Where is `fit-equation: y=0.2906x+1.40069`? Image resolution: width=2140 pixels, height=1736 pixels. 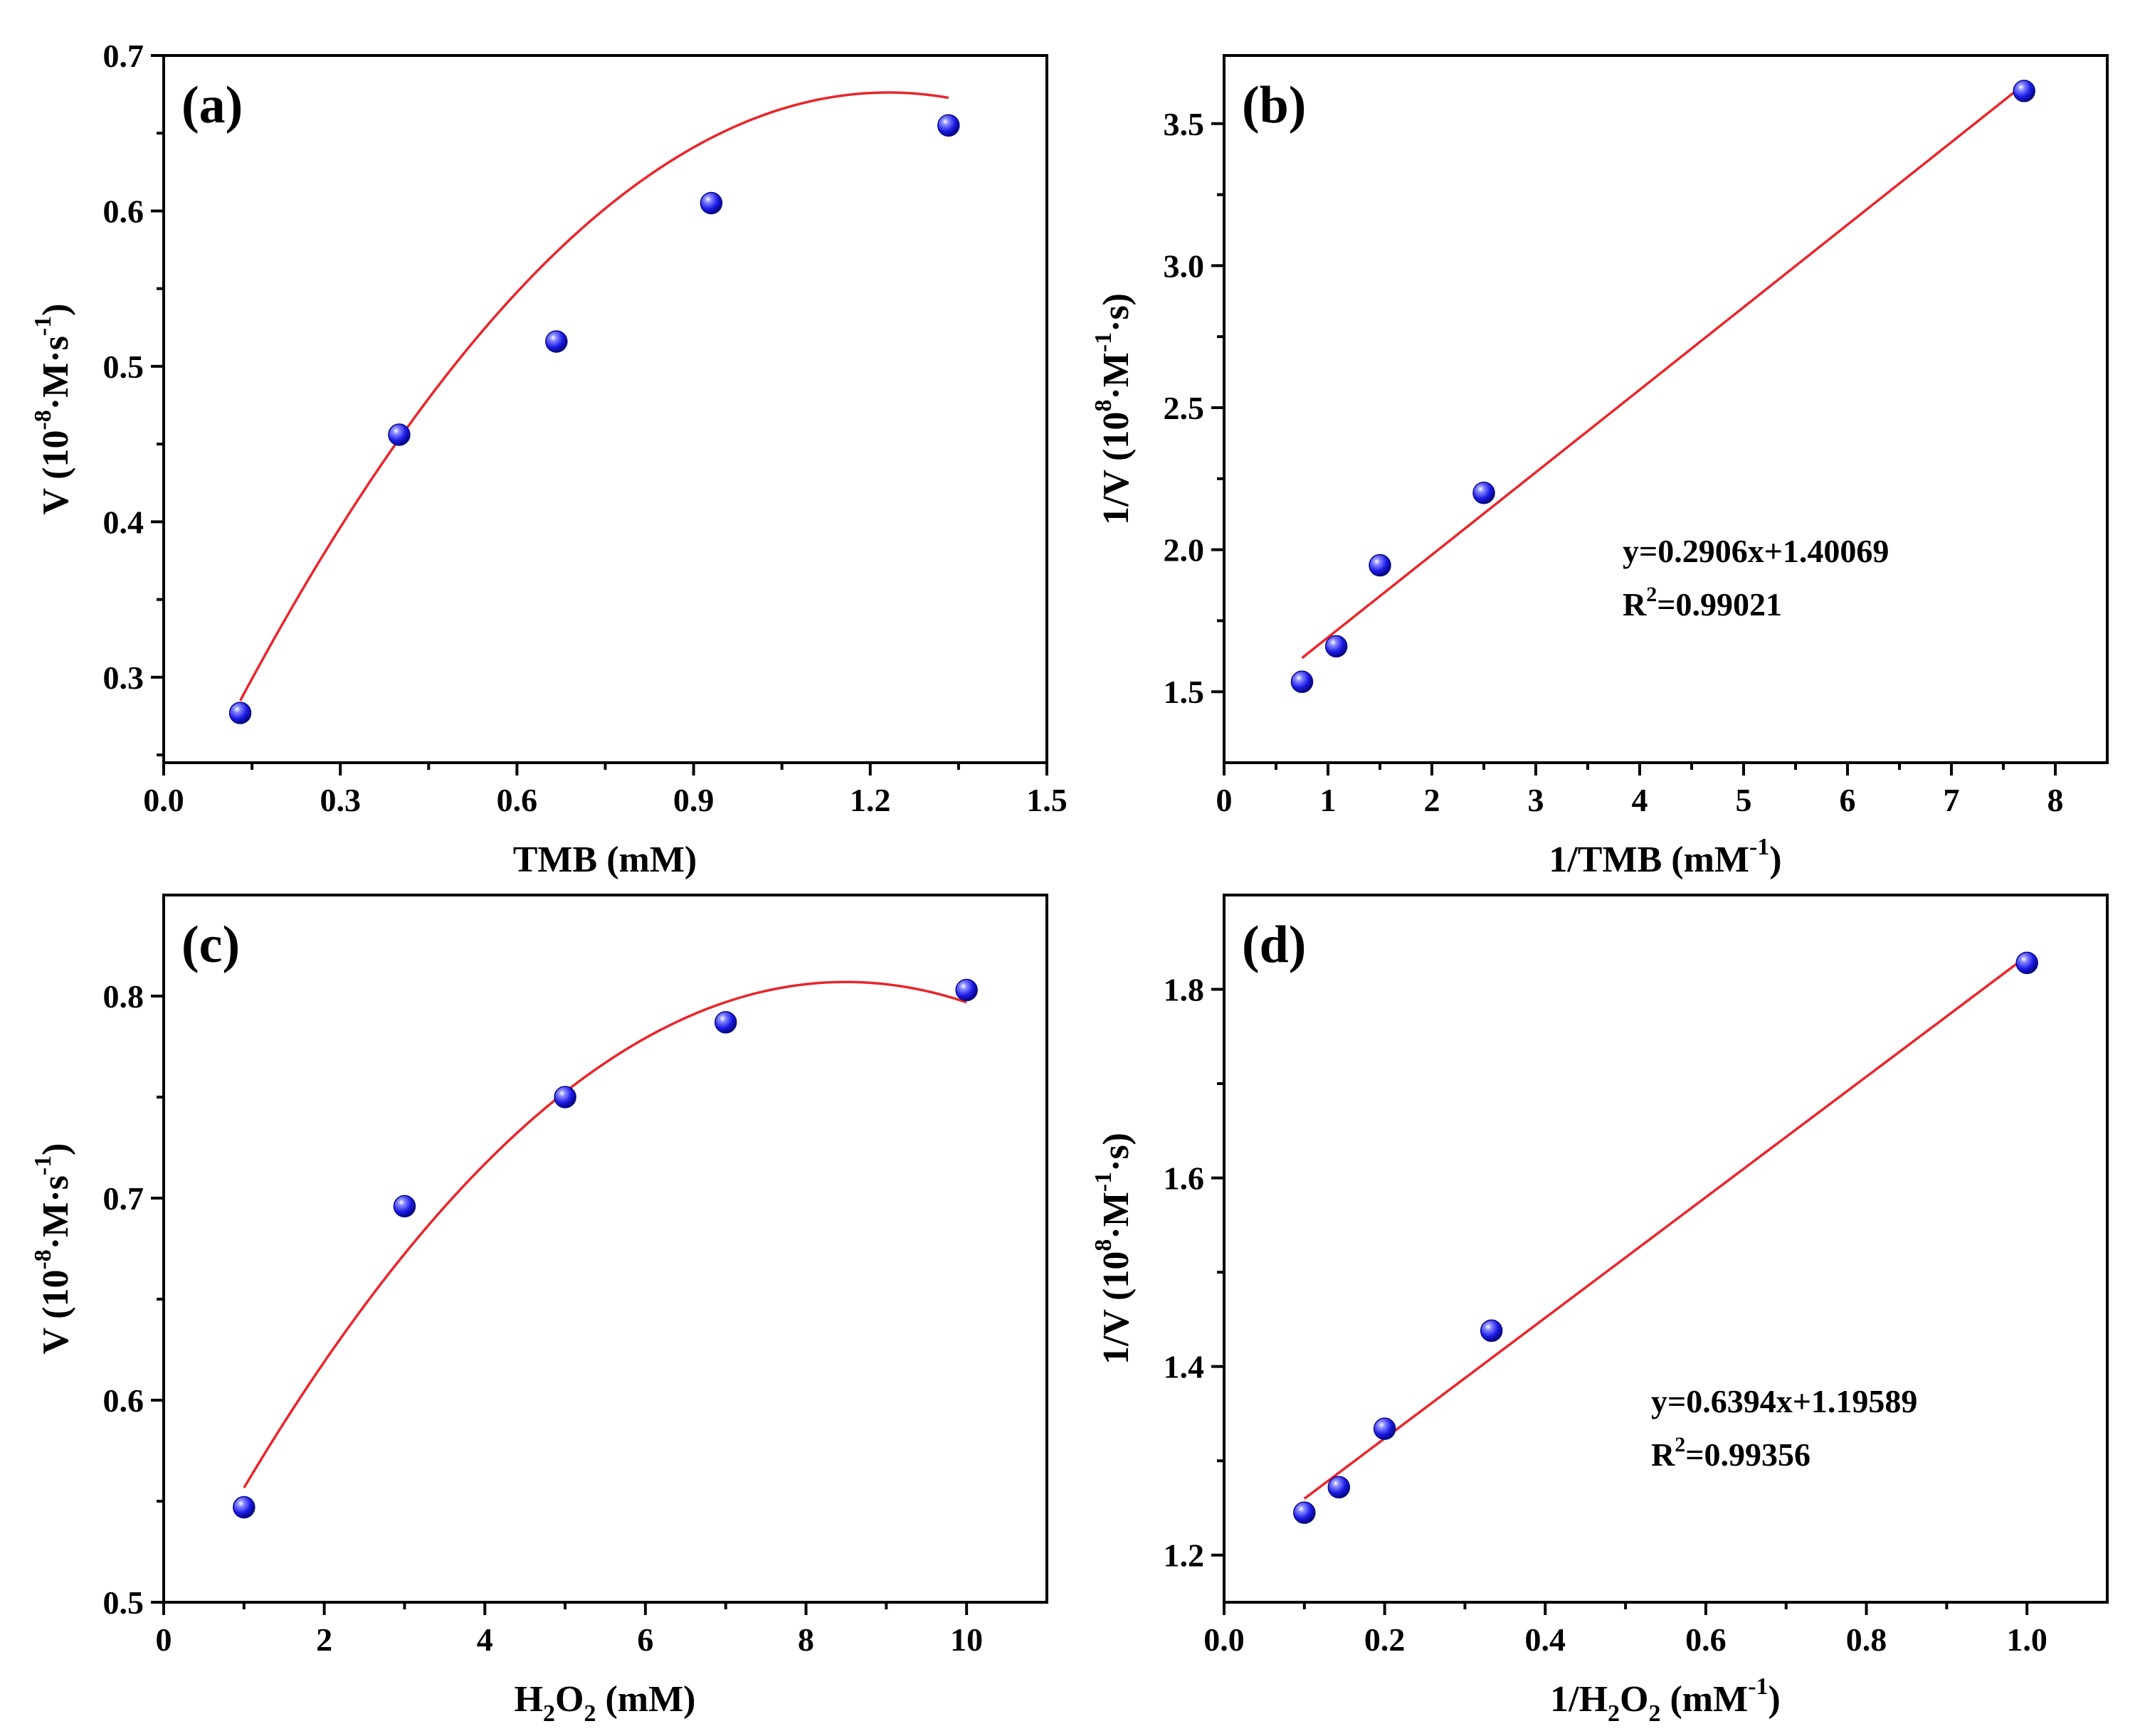 fit-equation: y=0.2906x+1.40069 is located at coordinates (1756, 551).